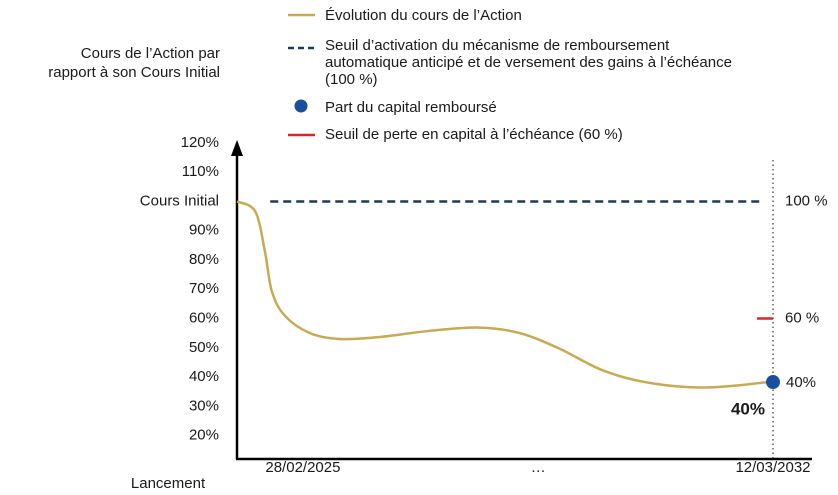 The image size is (838, 495). What do you see at coordinates (179, 200) in the screenshot?
I see `y-tick-label: Cours Initial` at bounding box center [179, 200].